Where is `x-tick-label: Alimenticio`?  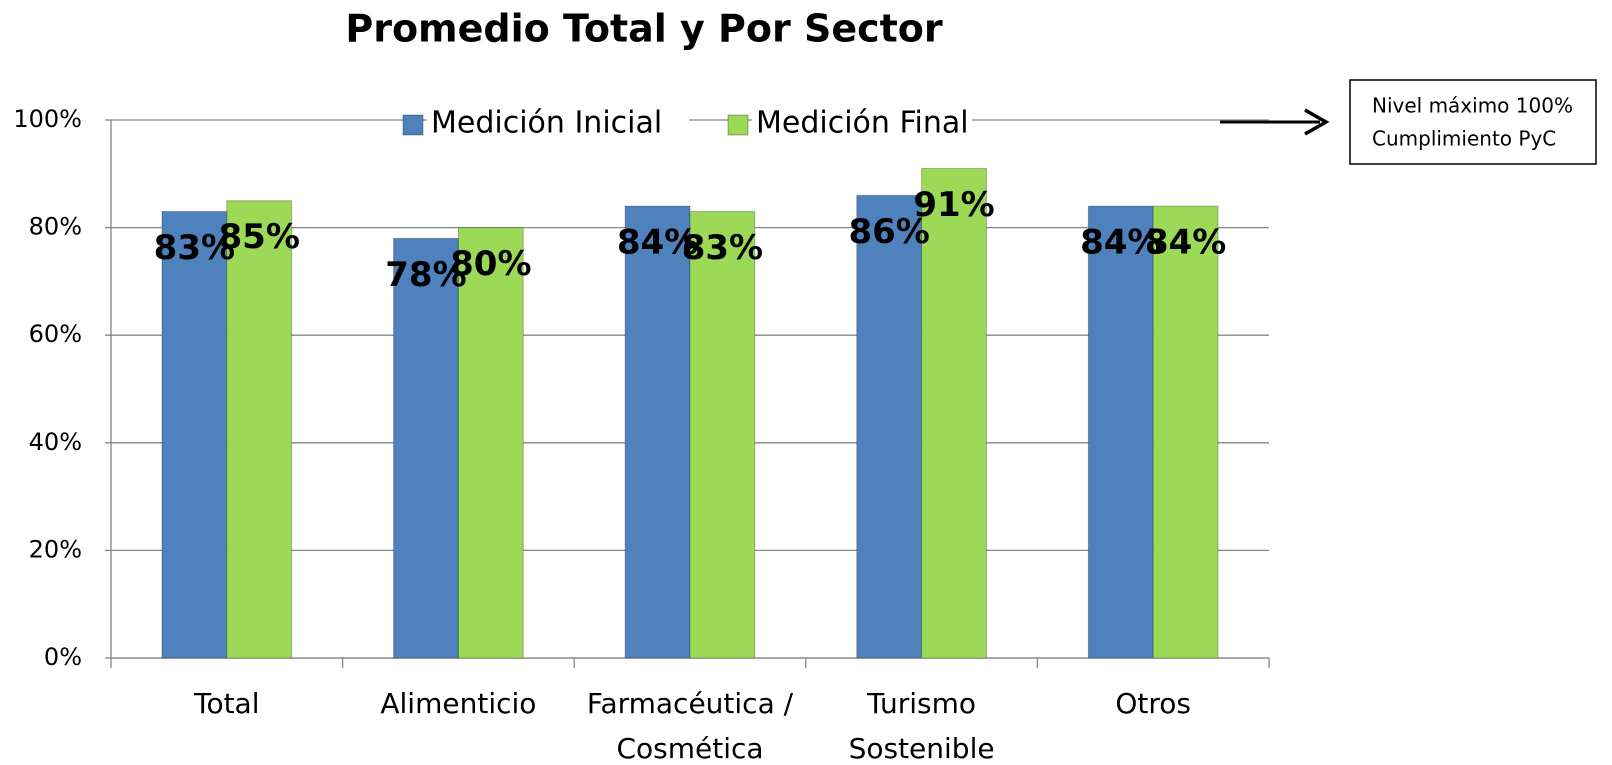
x-tick-label: Alimenticio is located at coordinates (458, 703).